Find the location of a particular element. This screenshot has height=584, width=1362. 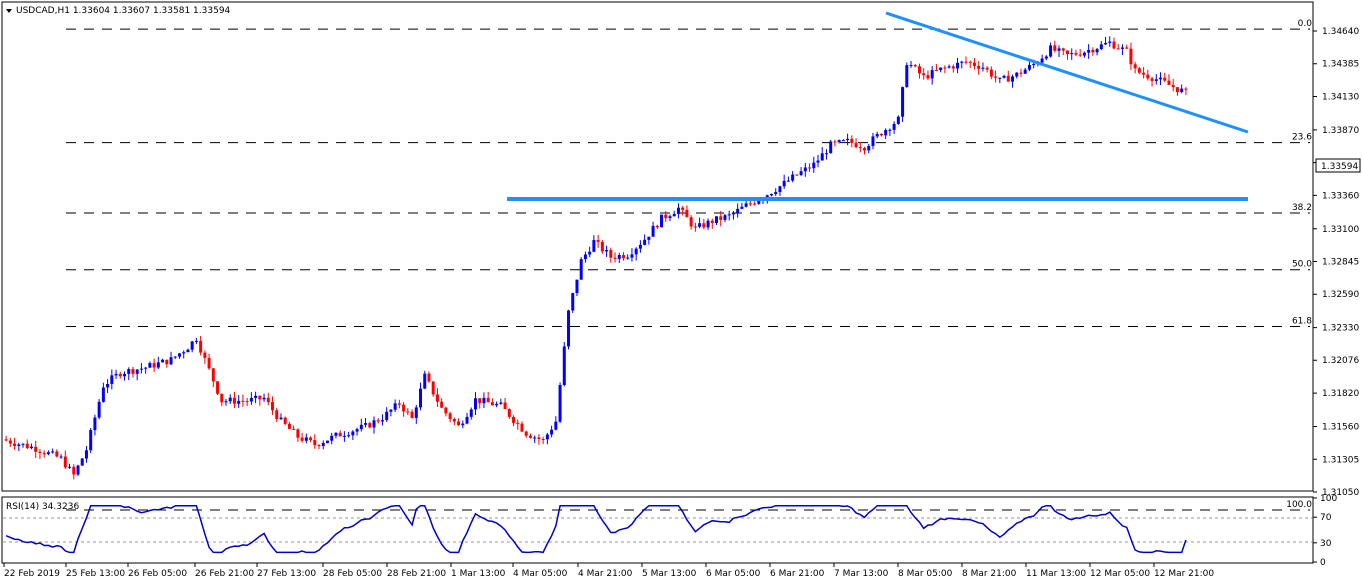

time-tick-label: 4 Mar 21:00 is located at coordinates (605, 574).